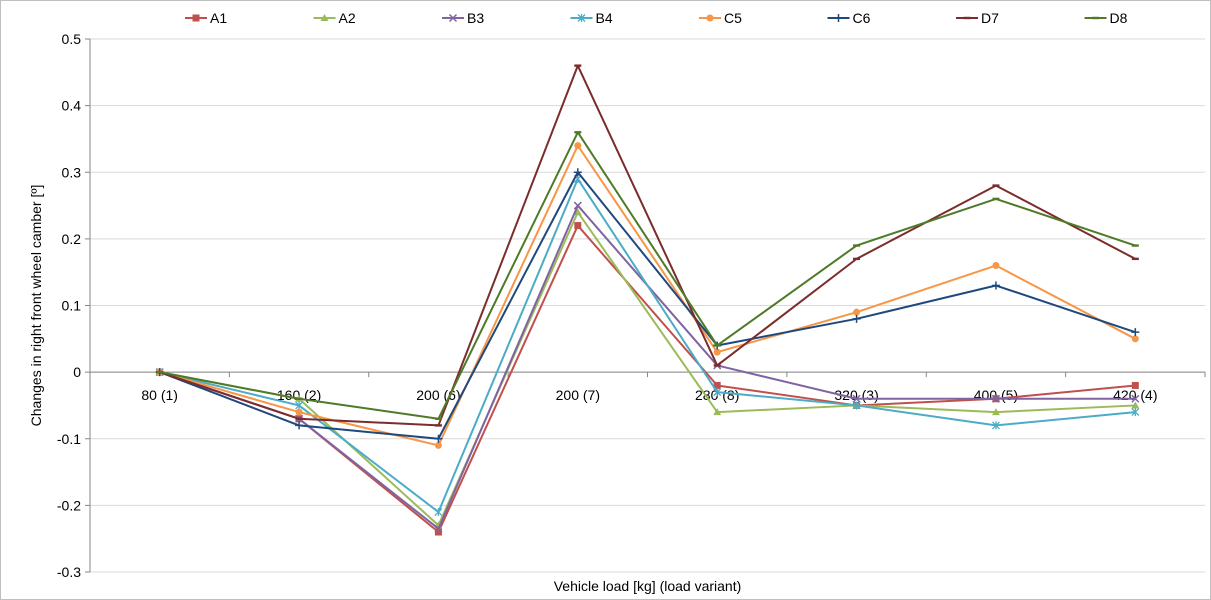  What do you see at coordinates (733, 18) in the screenshot?
I see `legend-label: C5` at bounding box center [733, 18].